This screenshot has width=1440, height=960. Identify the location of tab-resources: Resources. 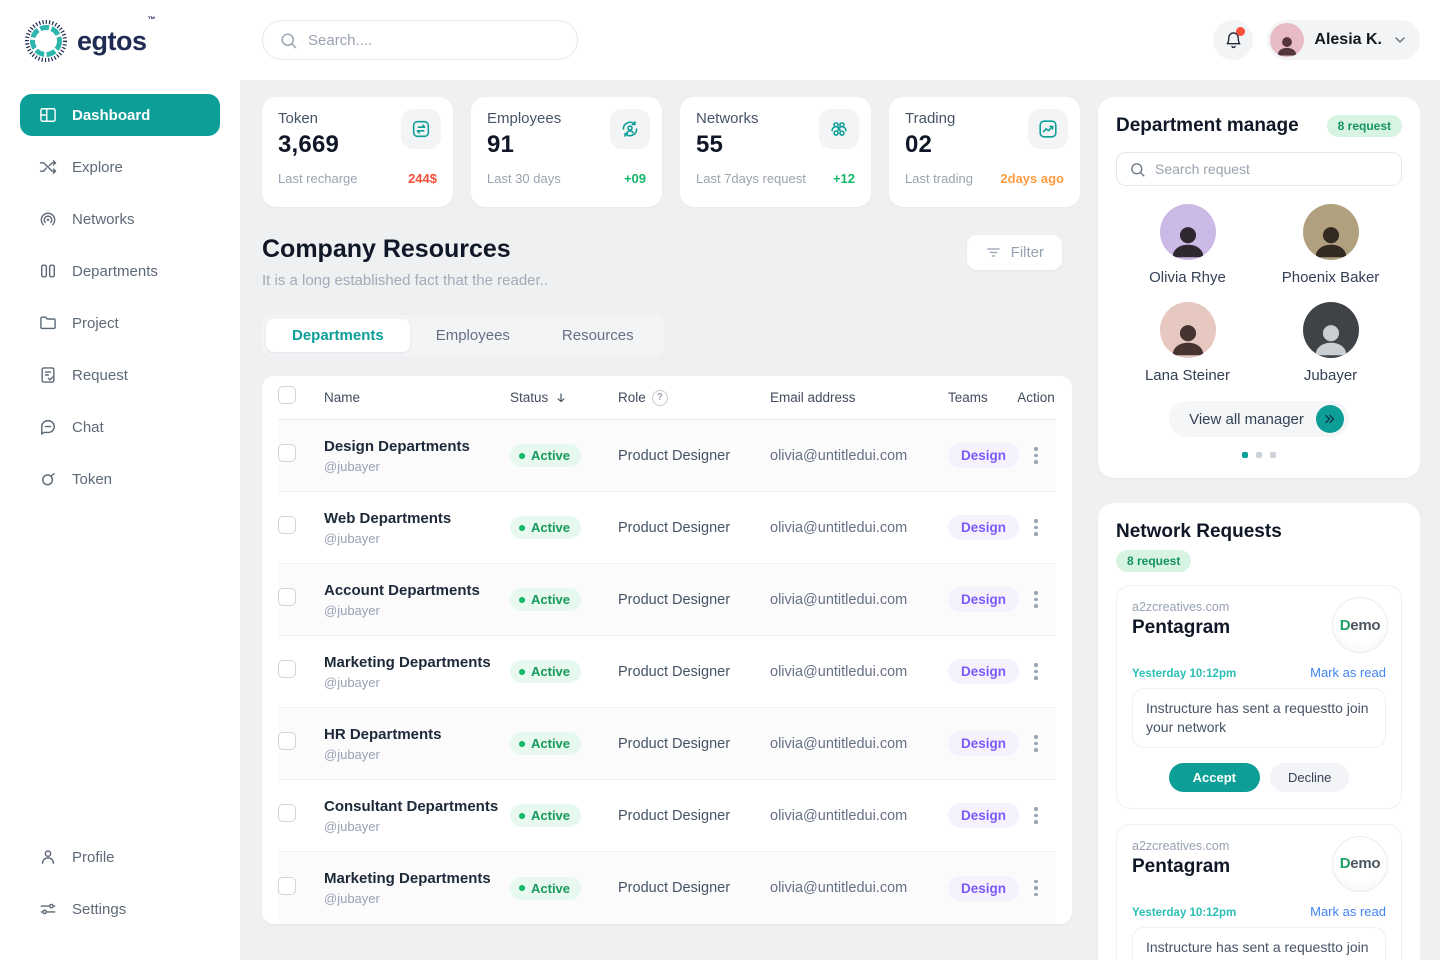
(598, 335).